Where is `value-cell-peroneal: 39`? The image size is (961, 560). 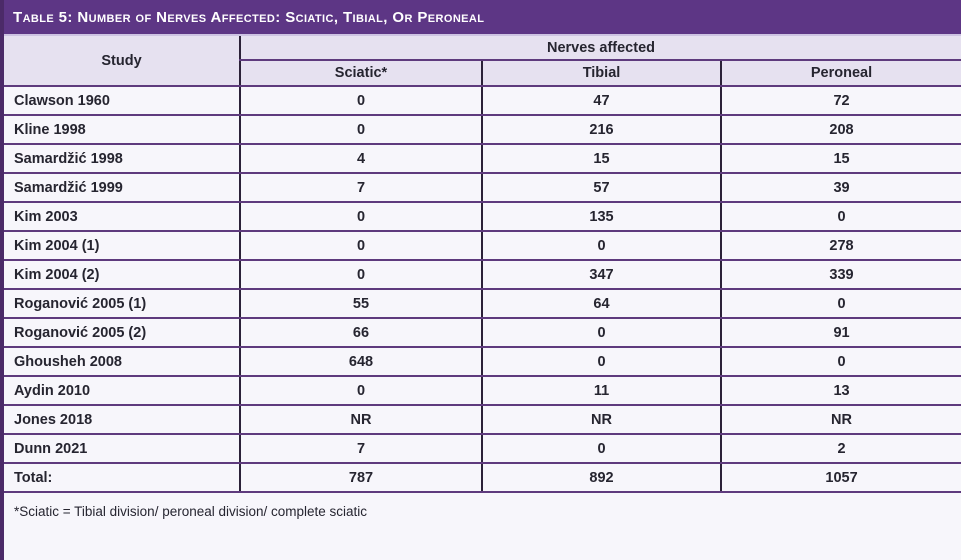 value-cell-peroneal: 39 is located at coordinates (840, 188).